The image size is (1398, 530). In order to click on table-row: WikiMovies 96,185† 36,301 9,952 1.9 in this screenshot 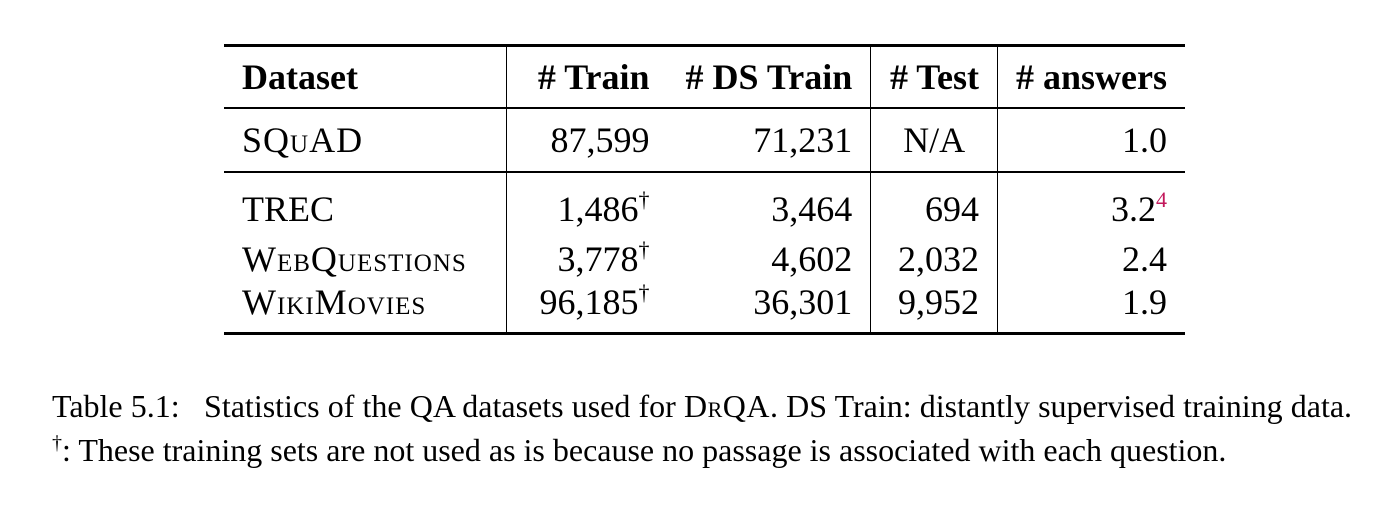, I will do `click(704, 307)`.